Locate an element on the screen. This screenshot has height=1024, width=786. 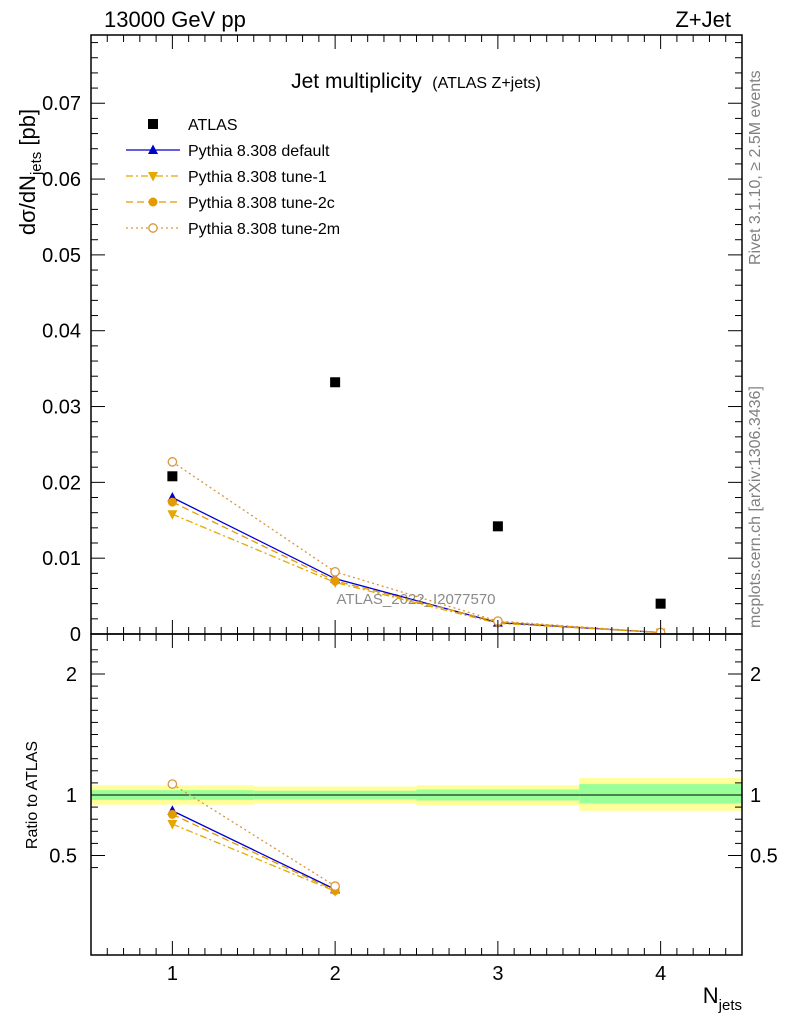
legend-entry-pythia-8-308-default: Pythia 8.308 default is located at coordinates (228, 151).